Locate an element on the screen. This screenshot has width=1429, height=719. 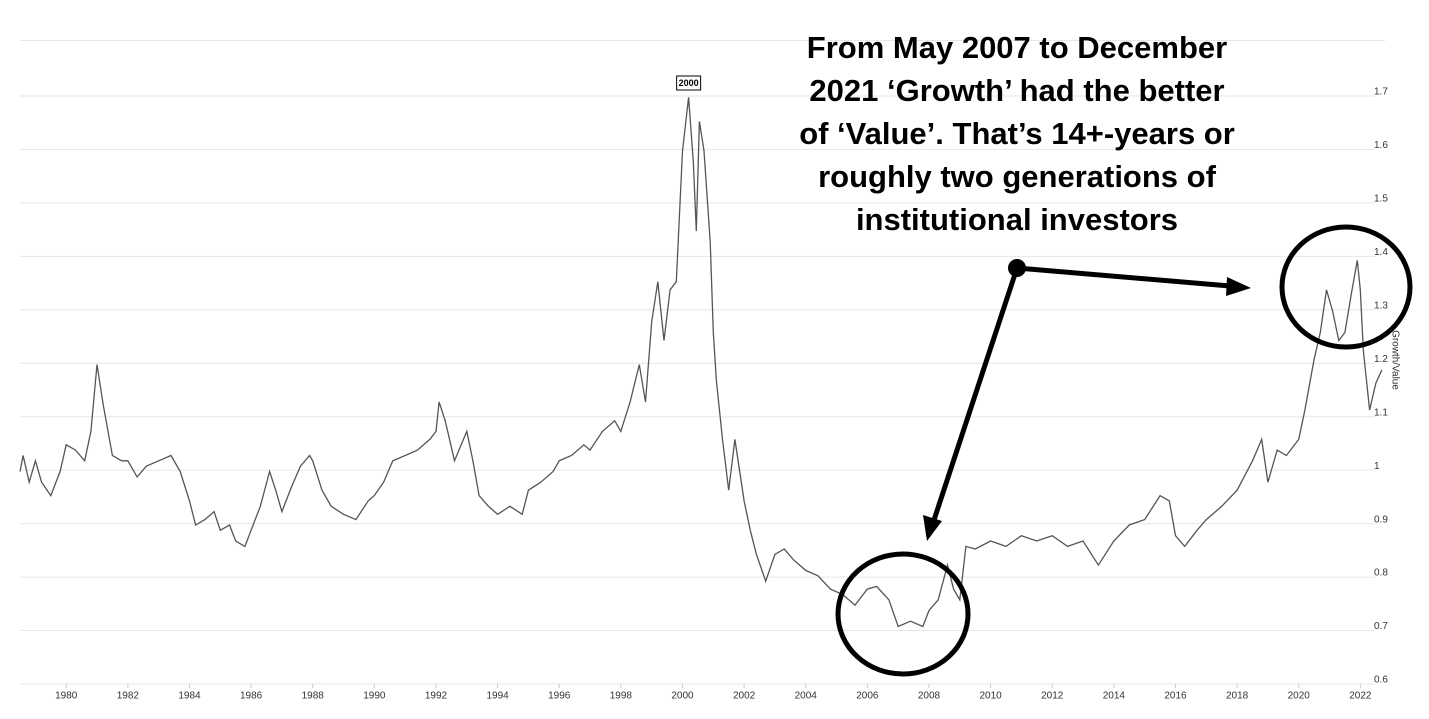
x-tick-label: 2000 is located at coordinates (682, 696).